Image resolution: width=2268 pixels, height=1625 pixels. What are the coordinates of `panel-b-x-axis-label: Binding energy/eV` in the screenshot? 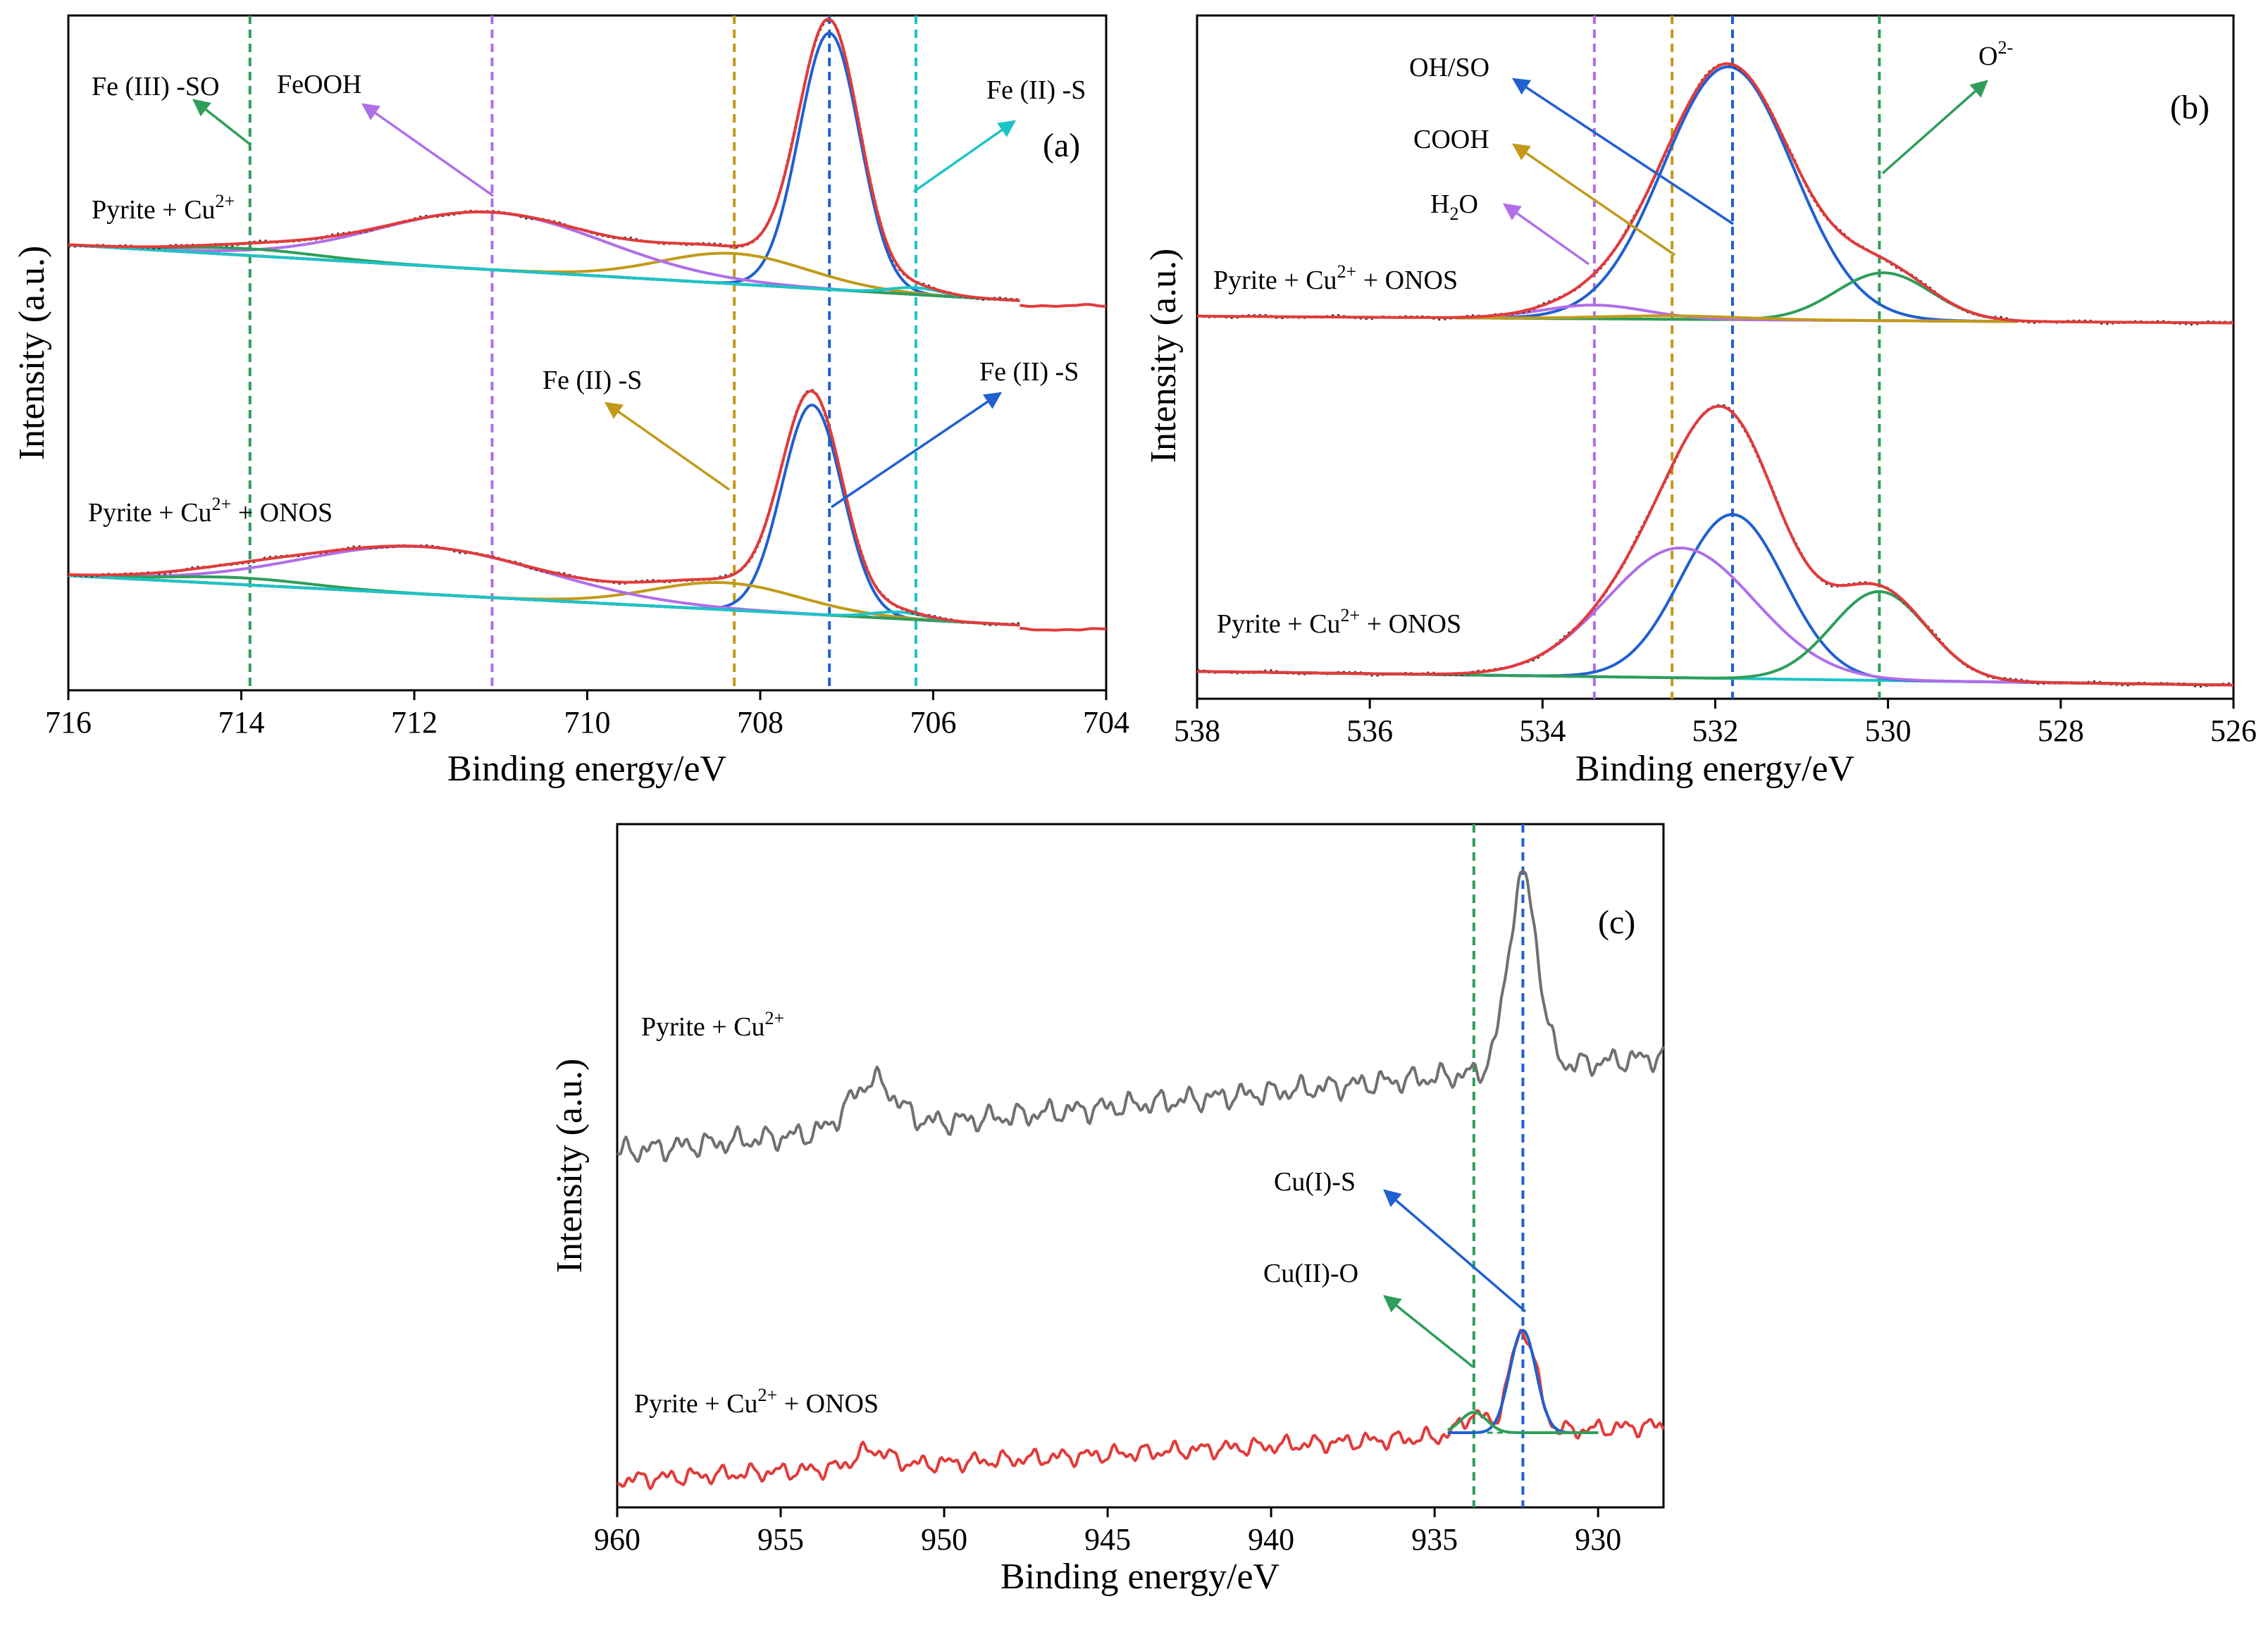 It's located at (1714, 769).